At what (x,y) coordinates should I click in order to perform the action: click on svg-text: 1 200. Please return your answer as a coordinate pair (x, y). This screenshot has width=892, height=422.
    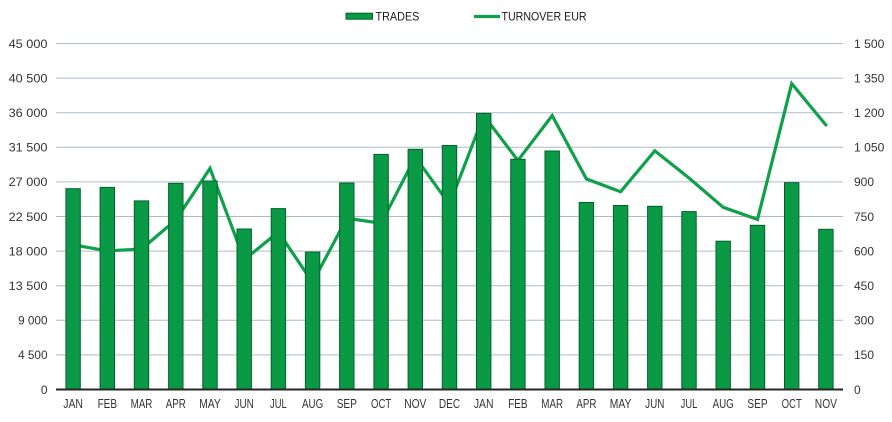
    Looking at the image, I should click on (869, 113).